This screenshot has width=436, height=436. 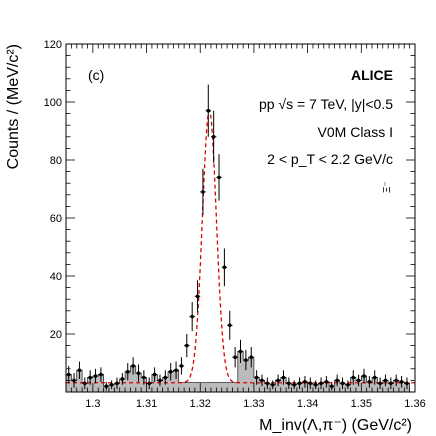 What do you see at coordinates (56, 219) in the screenshot?
I see `y-tick-label: 60` at bounding box center [56, 219].